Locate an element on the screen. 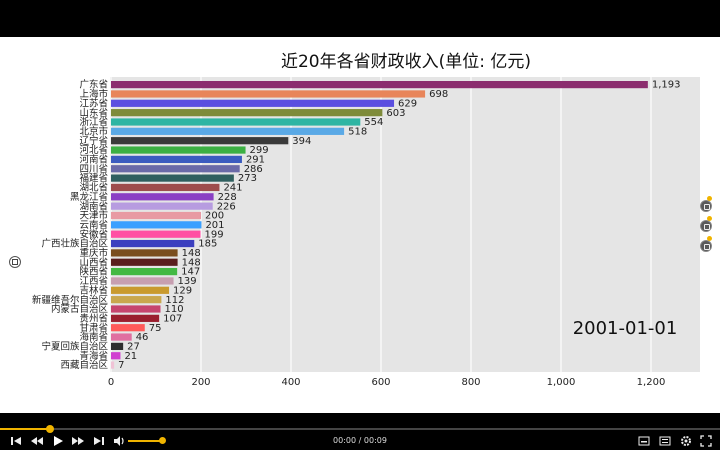  x-tick-label: 400 is located at coordinates (290, 382).